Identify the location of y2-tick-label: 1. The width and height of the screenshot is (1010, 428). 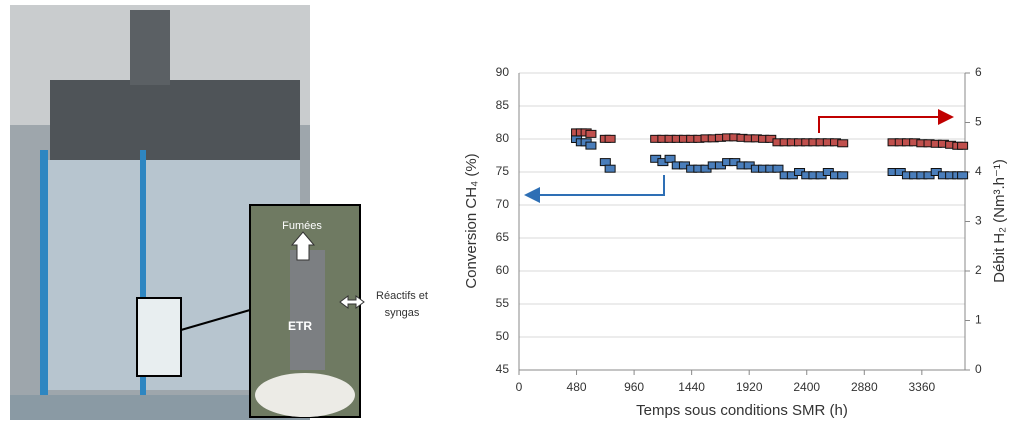
(978, 320).